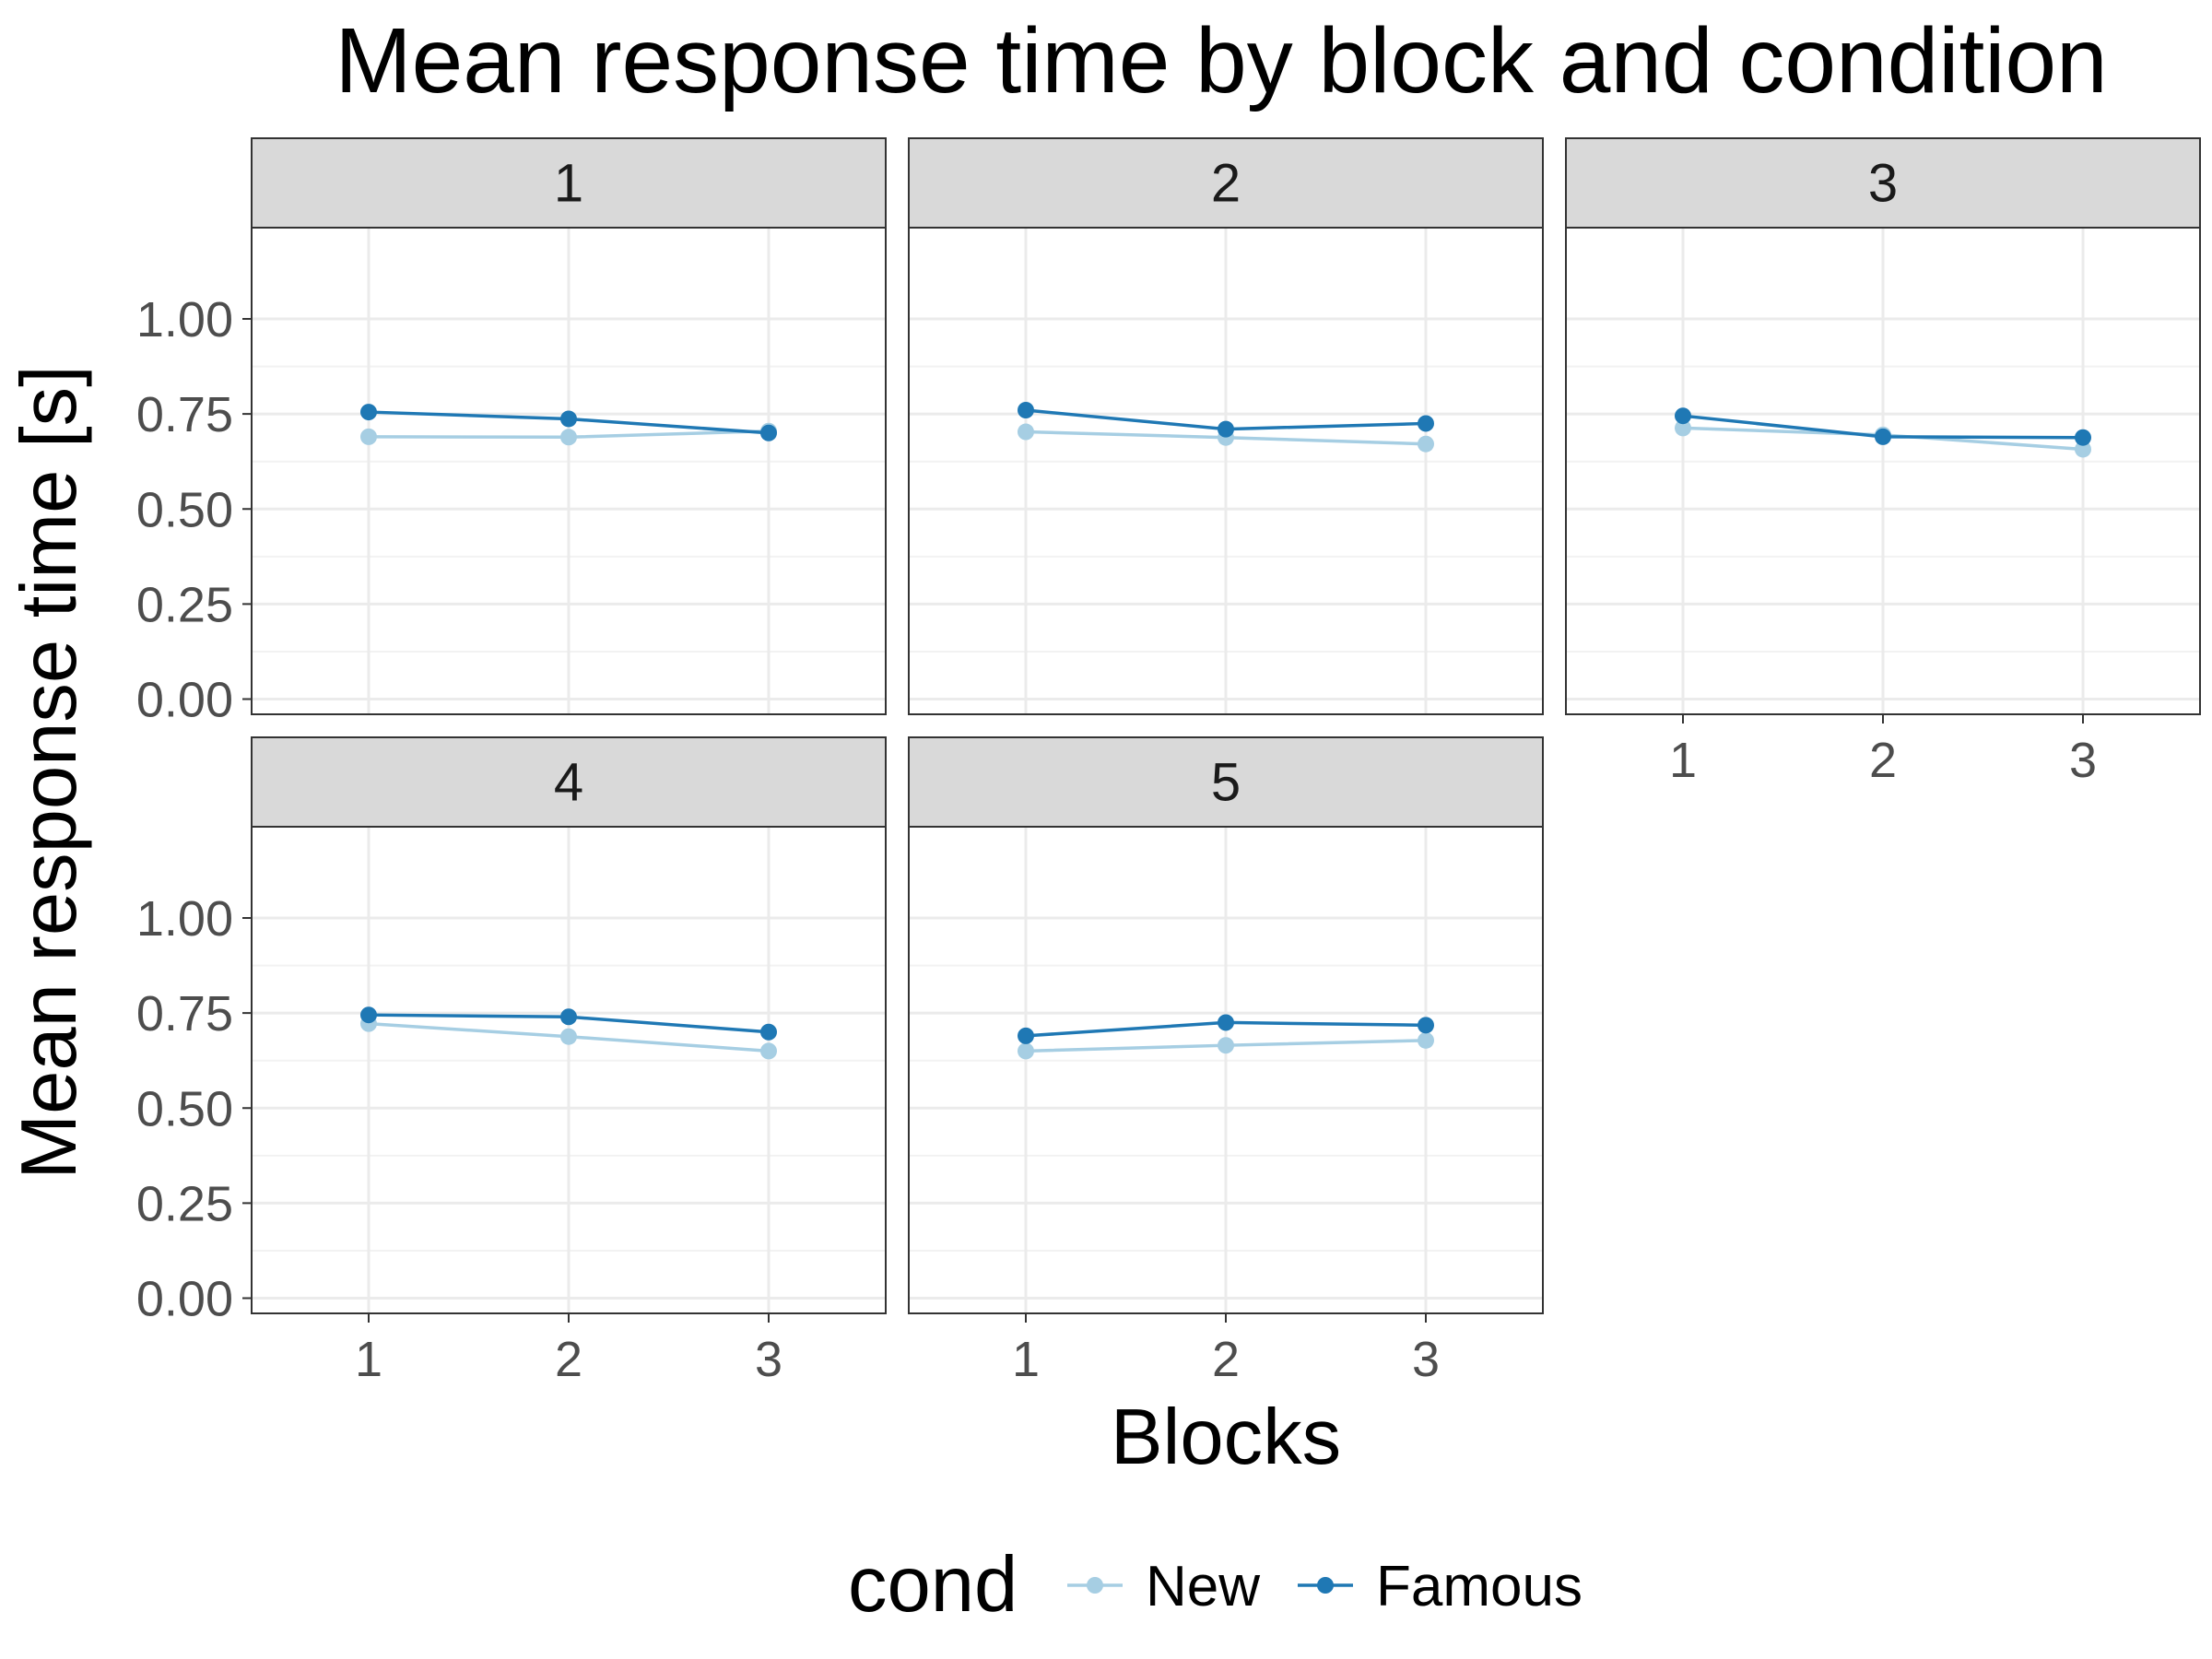 The image size is (2212, 1659). What do you see at coordinates (49, 772) in the screenshot?
I see `y-axis-title: Mean response time [s]` at bounding box center [49, 772].